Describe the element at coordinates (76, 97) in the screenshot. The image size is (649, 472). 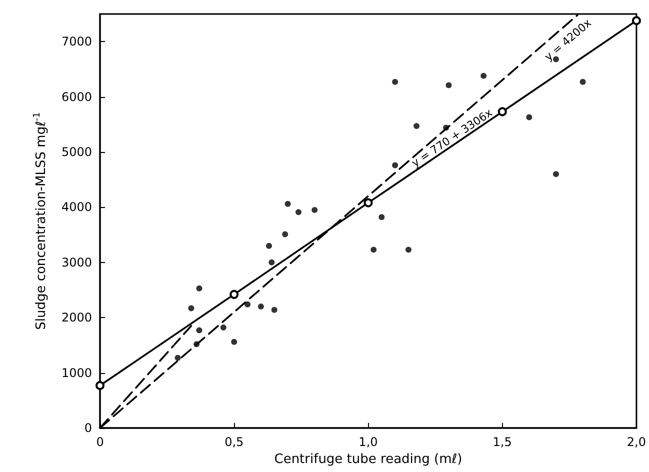
I see `y-tick-label: 6000` at that location.